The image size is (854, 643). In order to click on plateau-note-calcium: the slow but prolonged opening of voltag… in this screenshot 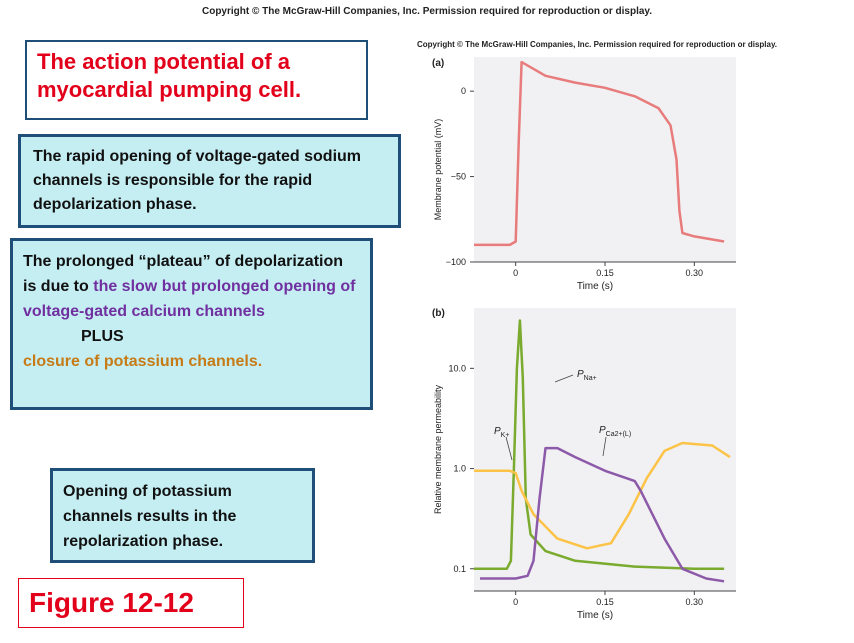, I will do `click(189, 299)`.